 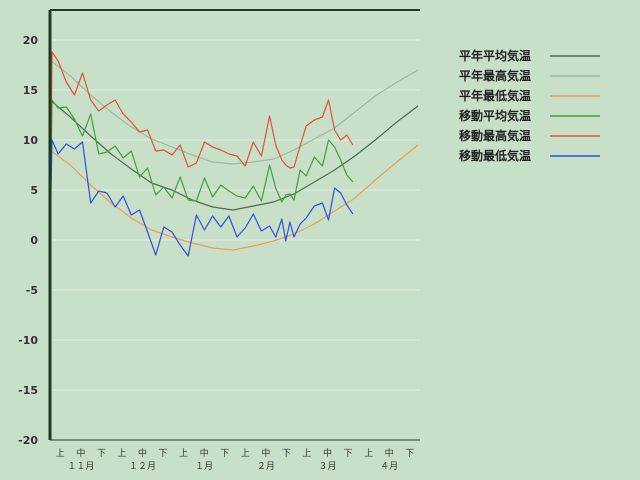 I want to click on y-tick-label: 15, so click(x=30, y=90).